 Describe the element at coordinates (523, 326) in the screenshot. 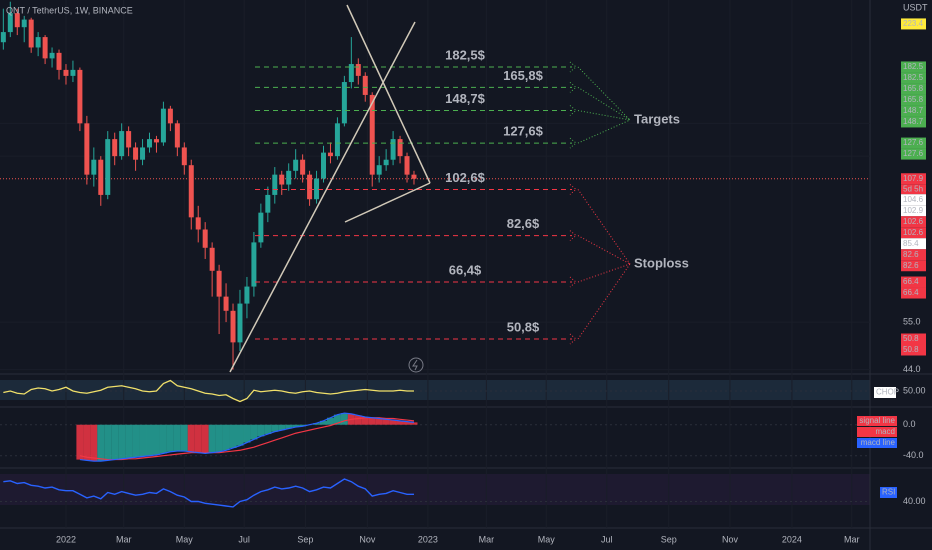

I see `level-label: 50,8$` at that location.